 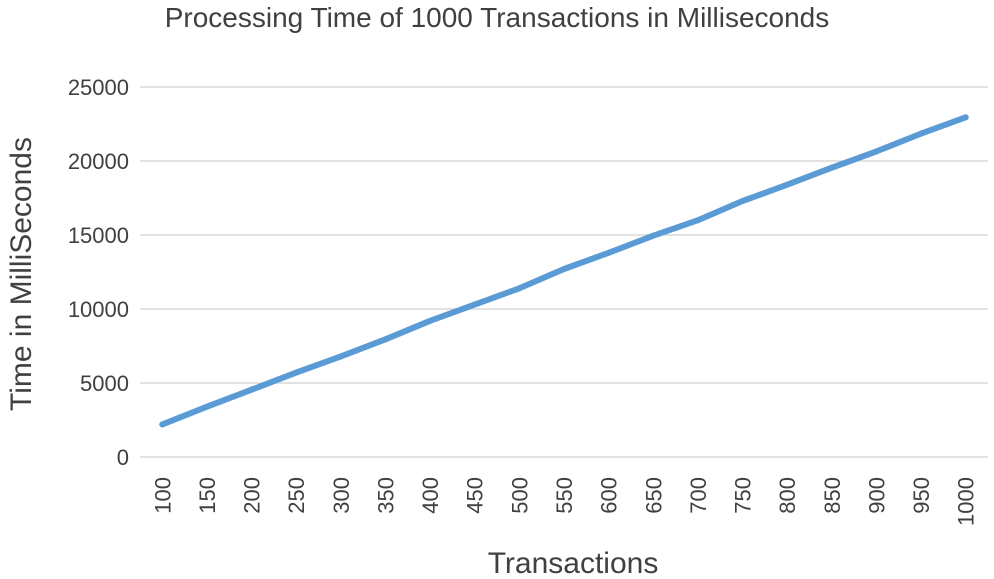 I want to click on x-tick-label: 100, so click(x=162, y=495).